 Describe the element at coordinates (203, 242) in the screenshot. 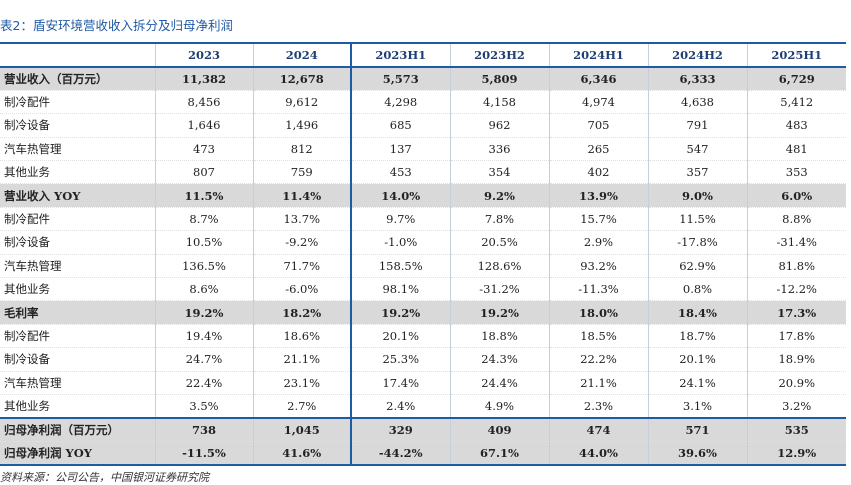

I see `table-cell: 10.5%` at that location.